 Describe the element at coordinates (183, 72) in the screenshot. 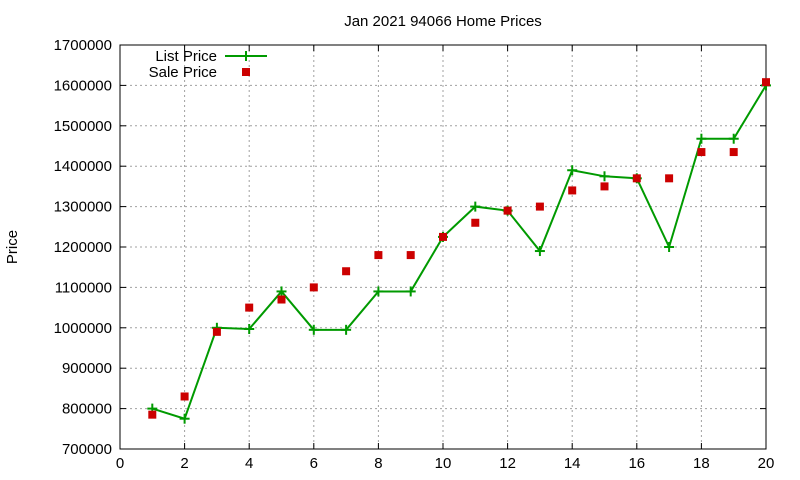

I see `legend-label-sale-price: Sale Price` at that location.